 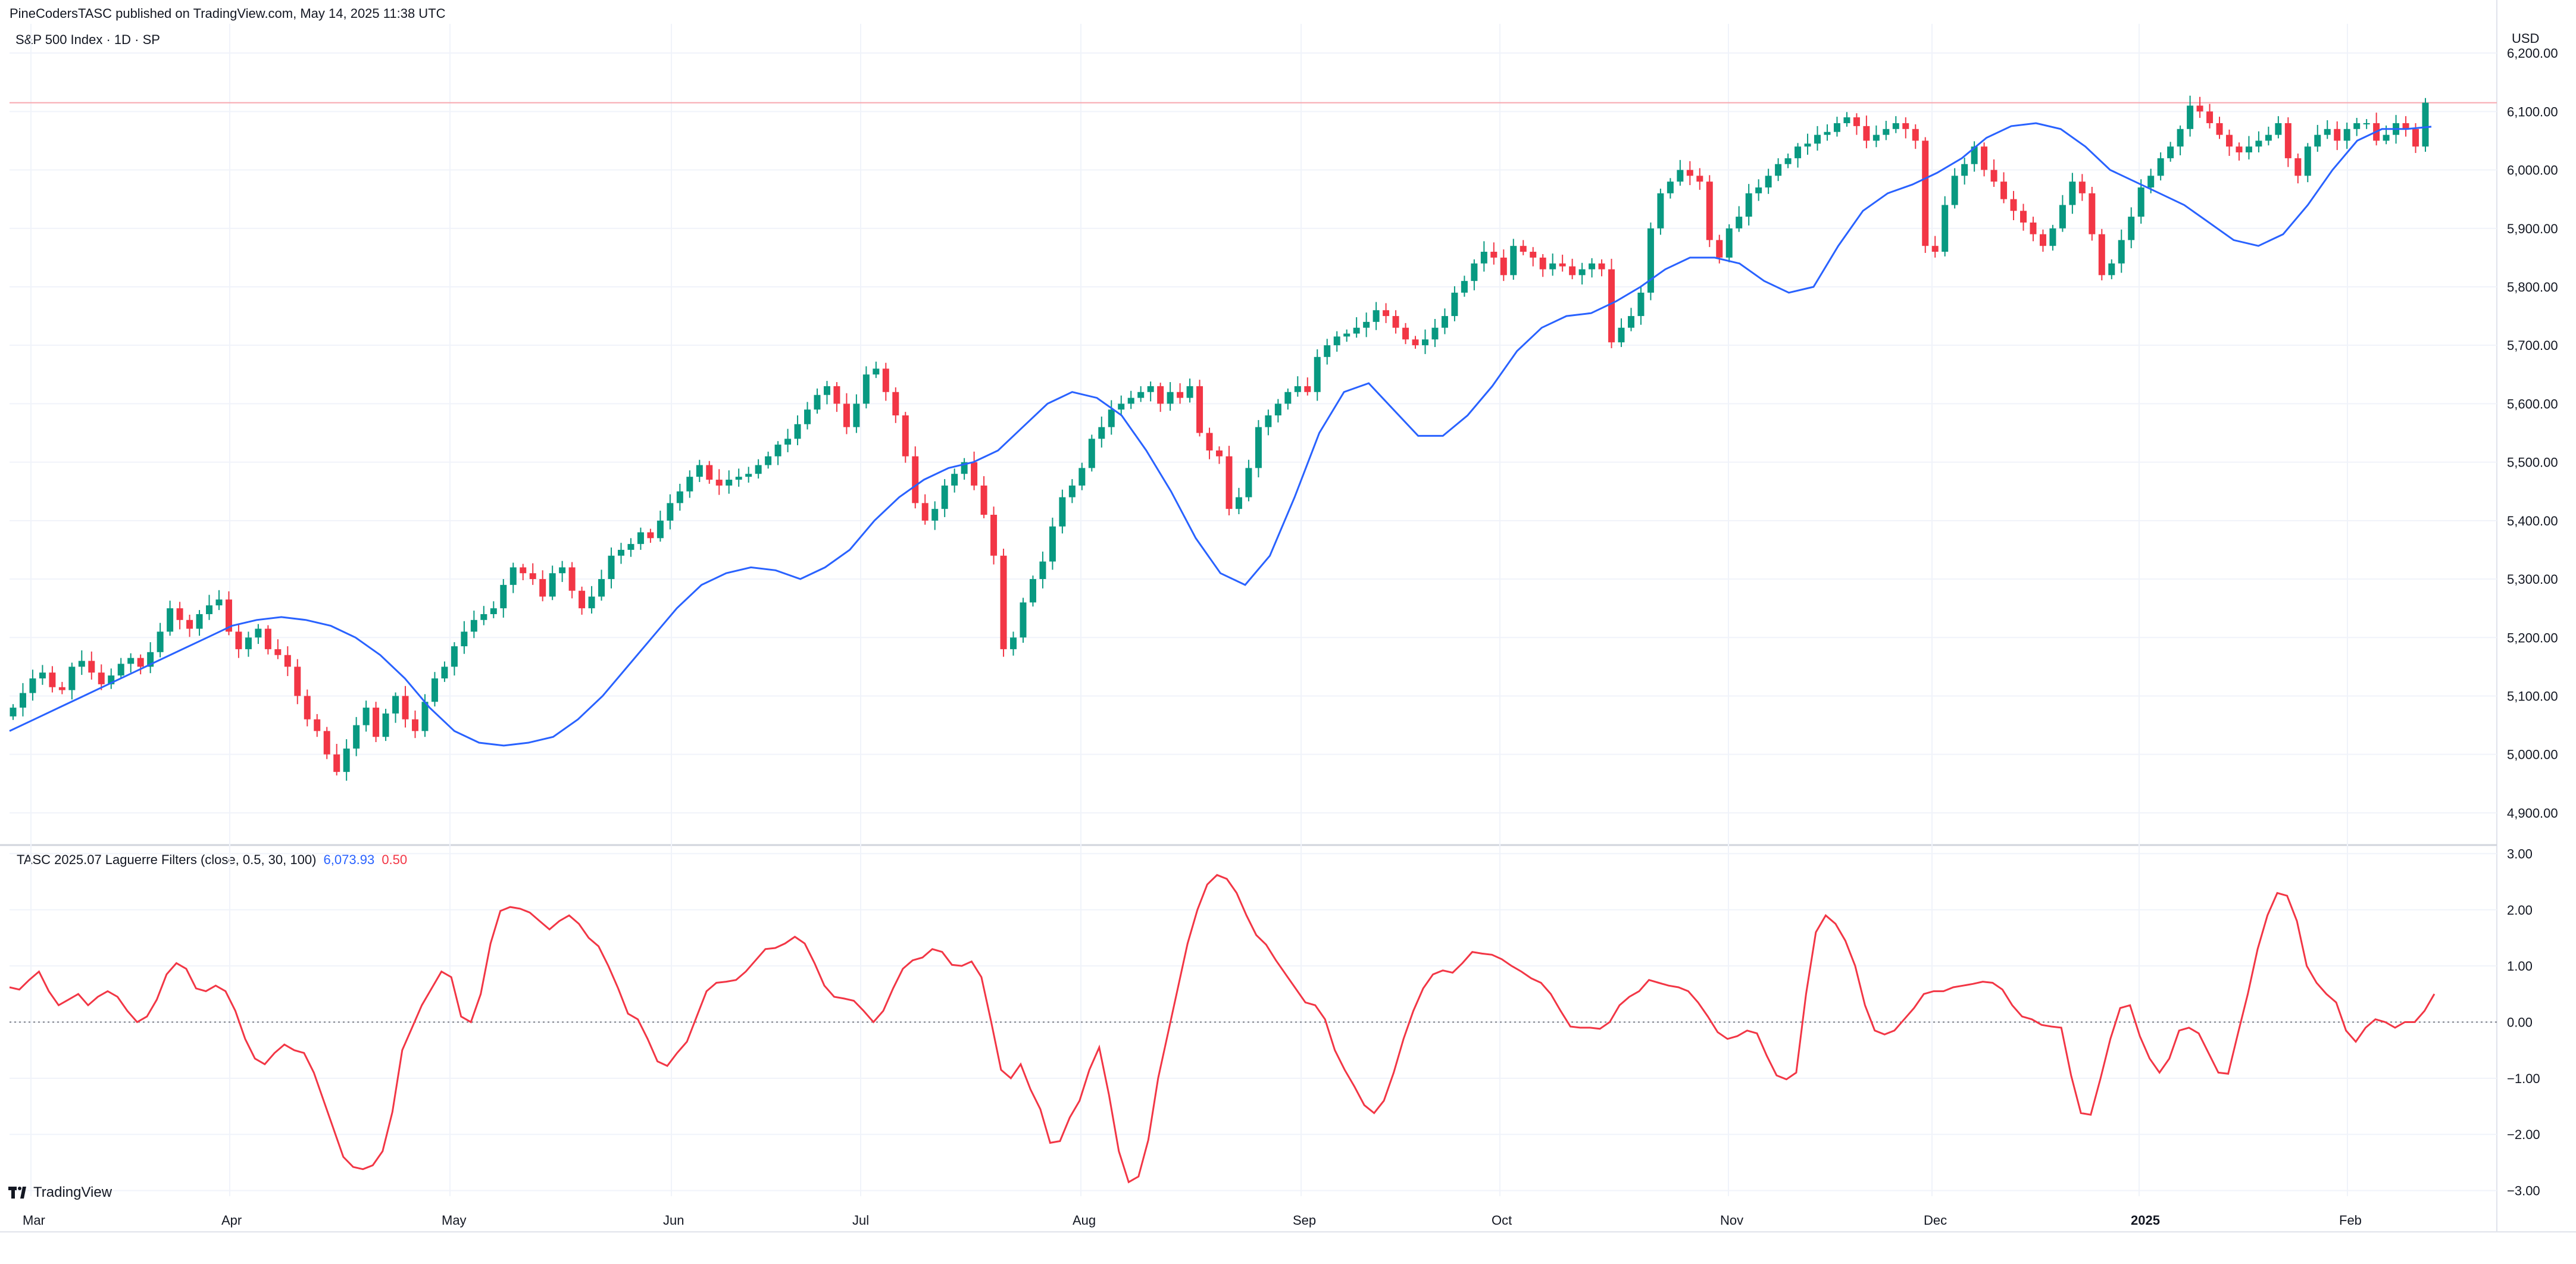 What do you see at coordinates (34, 1220) in the screenshot?
I see `x-tick-label: Mar` at bounding box center [34, 1220].